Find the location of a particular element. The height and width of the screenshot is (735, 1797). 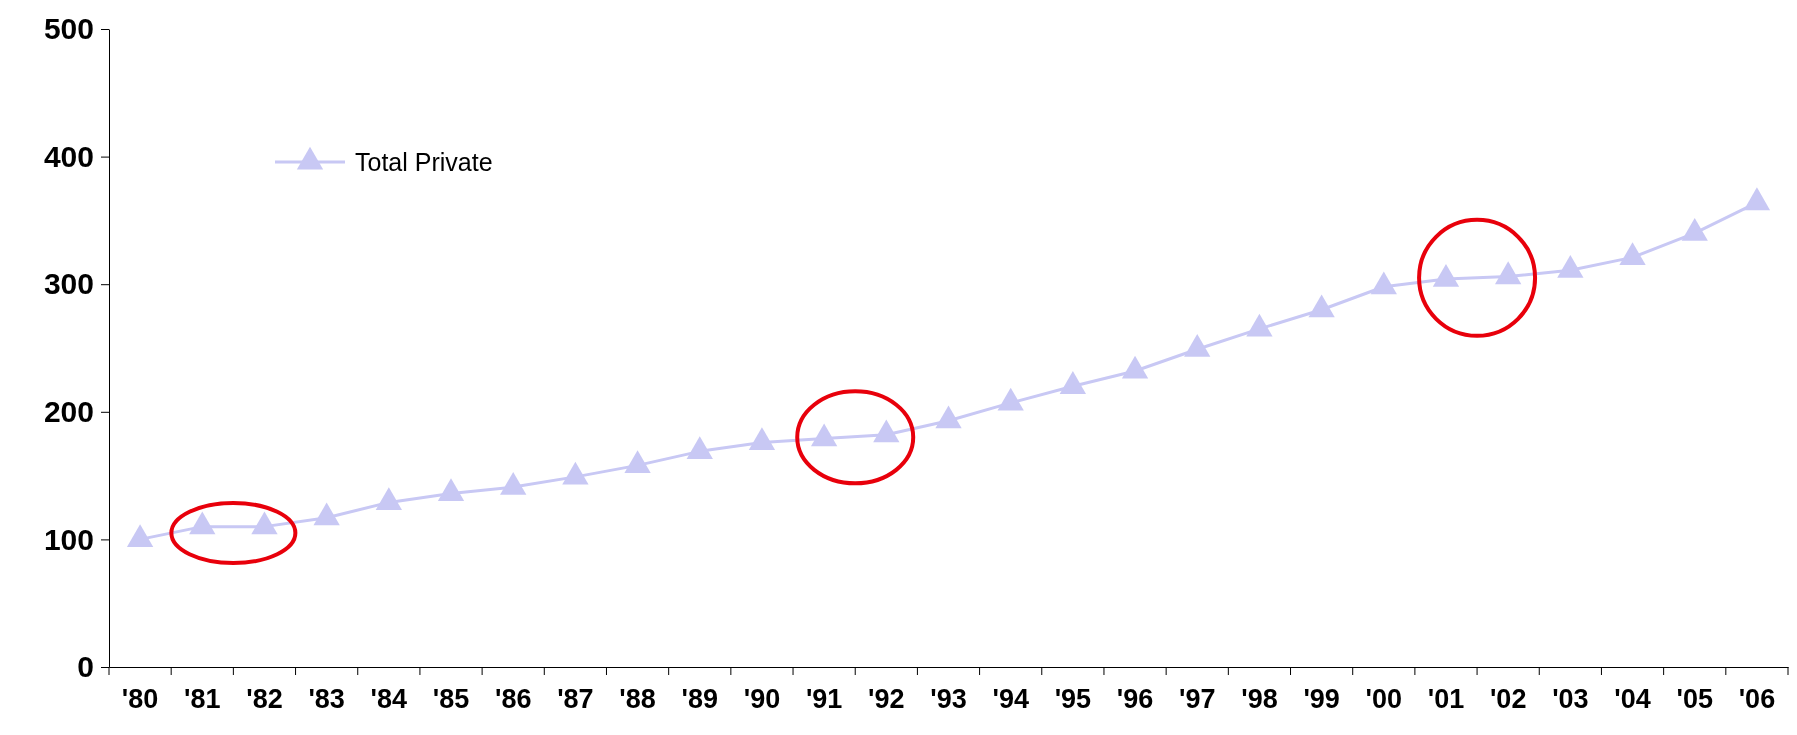

x-tick-label: '86 is located at coordinates (513, 699).